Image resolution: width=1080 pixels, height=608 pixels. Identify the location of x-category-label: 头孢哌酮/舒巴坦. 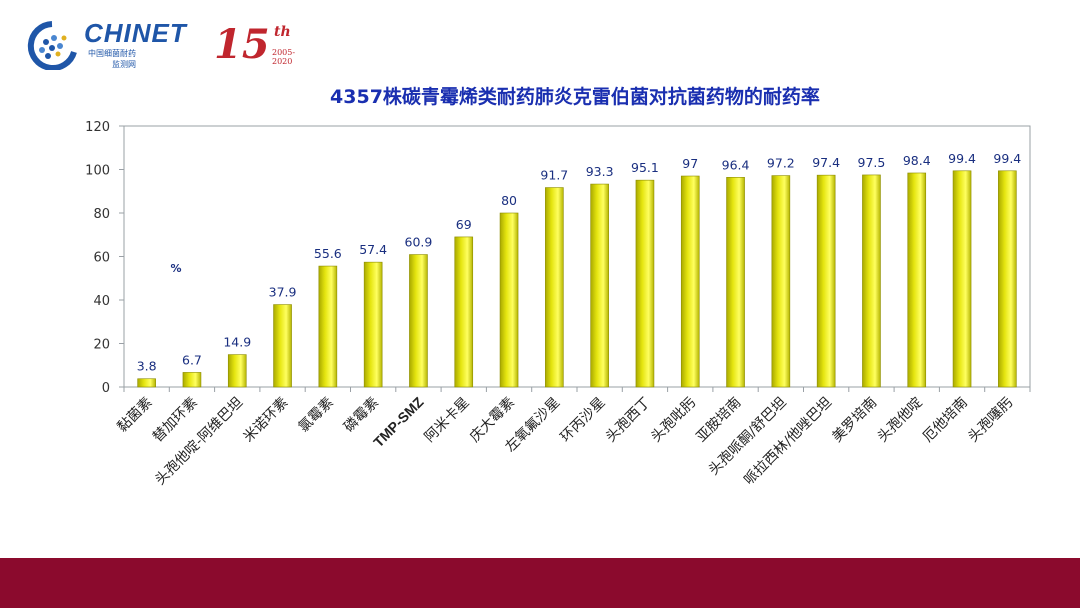
(747, 436).